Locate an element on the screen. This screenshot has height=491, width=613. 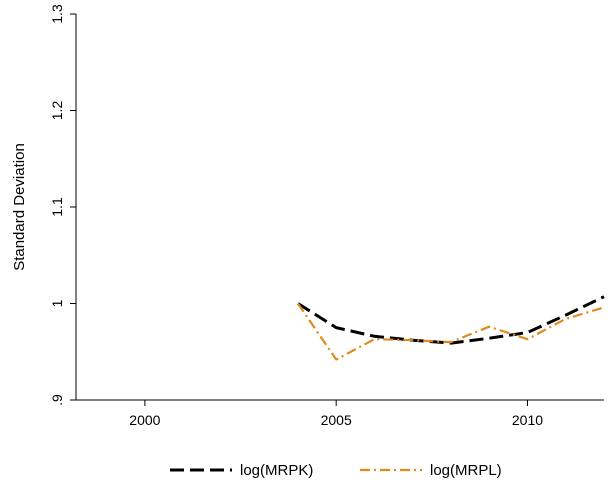
legend-label: log(MRPK) is located at coordinates (276, 470).